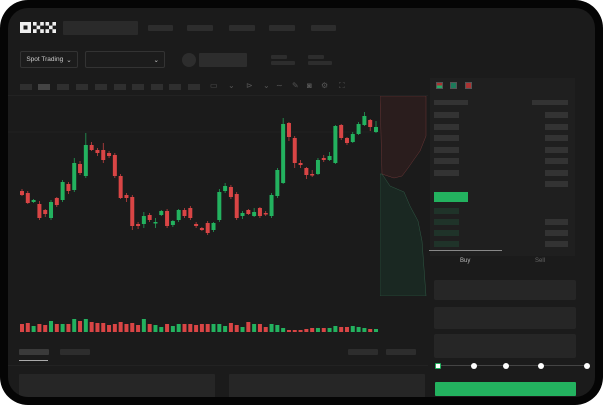 The width and height of the screenshot is (603, 405). I want to click on tab-buy: Buy, so click(465, 261).